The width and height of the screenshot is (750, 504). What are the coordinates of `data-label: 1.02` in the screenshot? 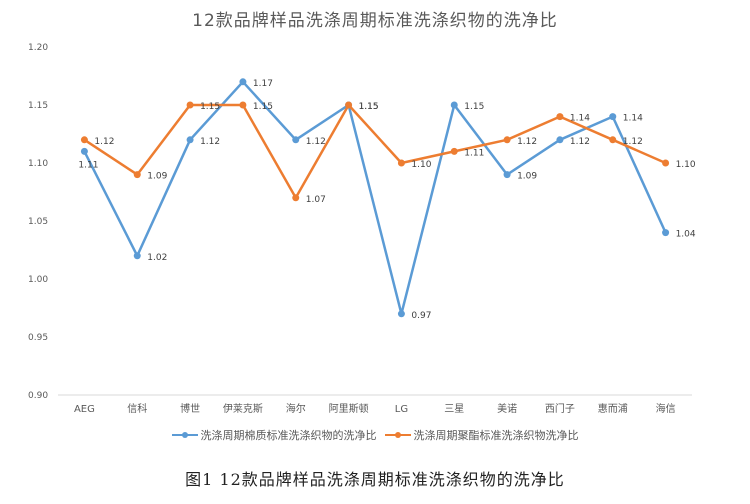 It's located at (157, 258).